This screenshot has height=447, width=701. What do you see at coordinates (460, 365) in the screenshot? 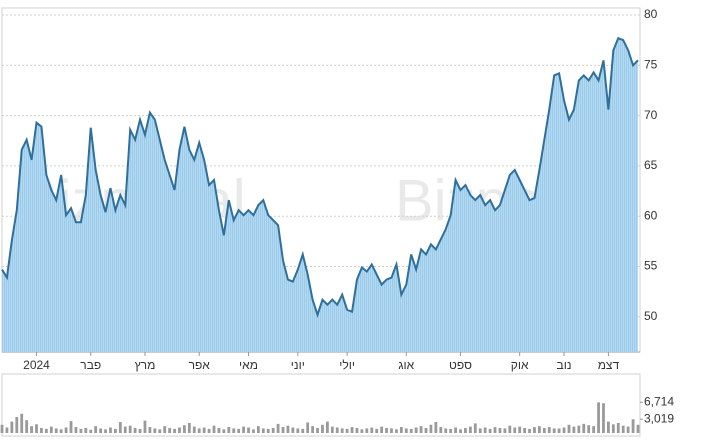
I see `x-tick-label: ספט` at bounding box center [460, 365].